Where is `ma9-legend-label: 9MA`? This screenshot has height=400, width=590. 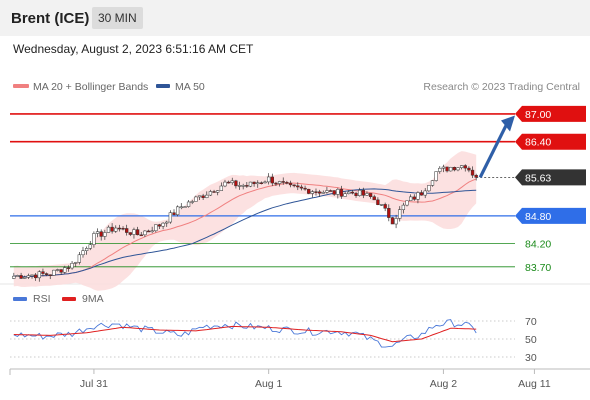
ma9-legend-label: 9MA is located at coordinates (93, 299).